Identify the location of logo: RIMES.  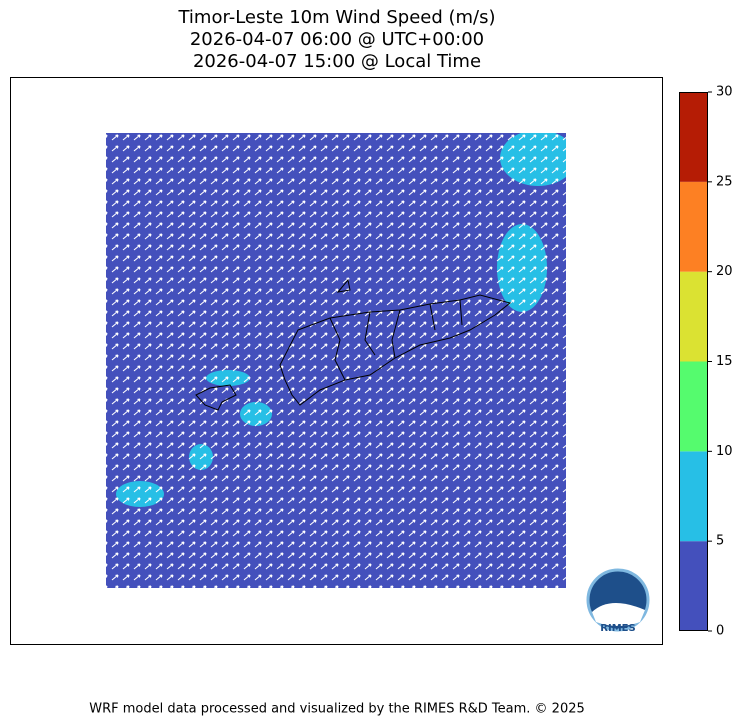
(618, 601).